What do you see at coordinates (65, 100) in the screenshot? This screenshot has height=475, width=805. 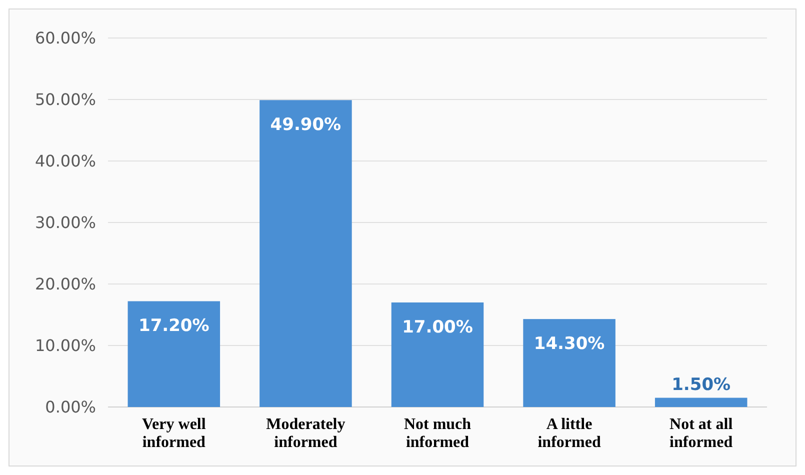 I see `y-tick-label: 50.00%` at bounding box center [65, 100].